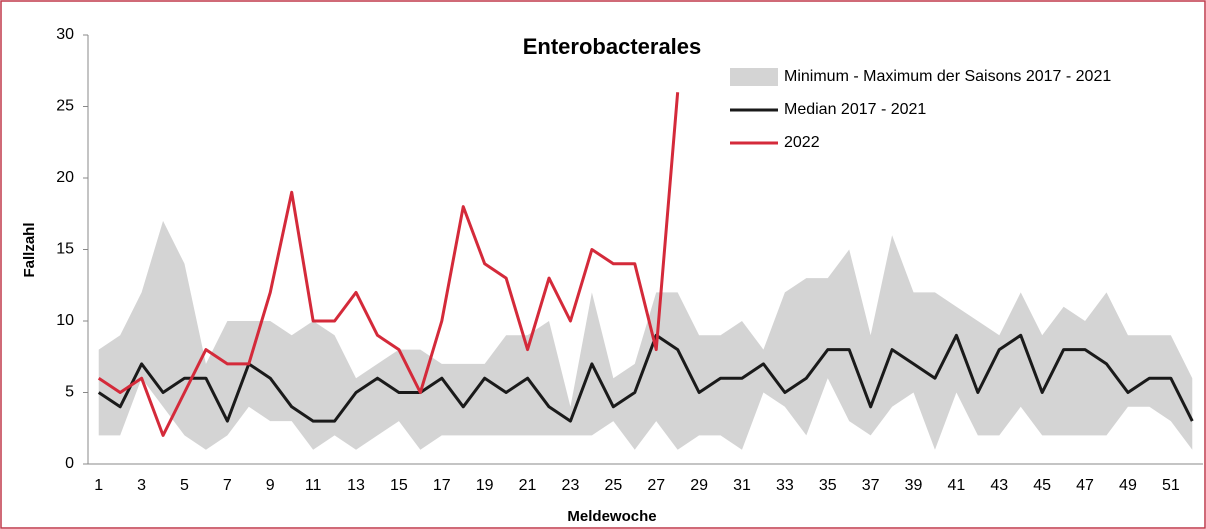 The width and height of the screenshot is (1206, 529). I want to click on x-tick-label: 23, so click(571, 485).